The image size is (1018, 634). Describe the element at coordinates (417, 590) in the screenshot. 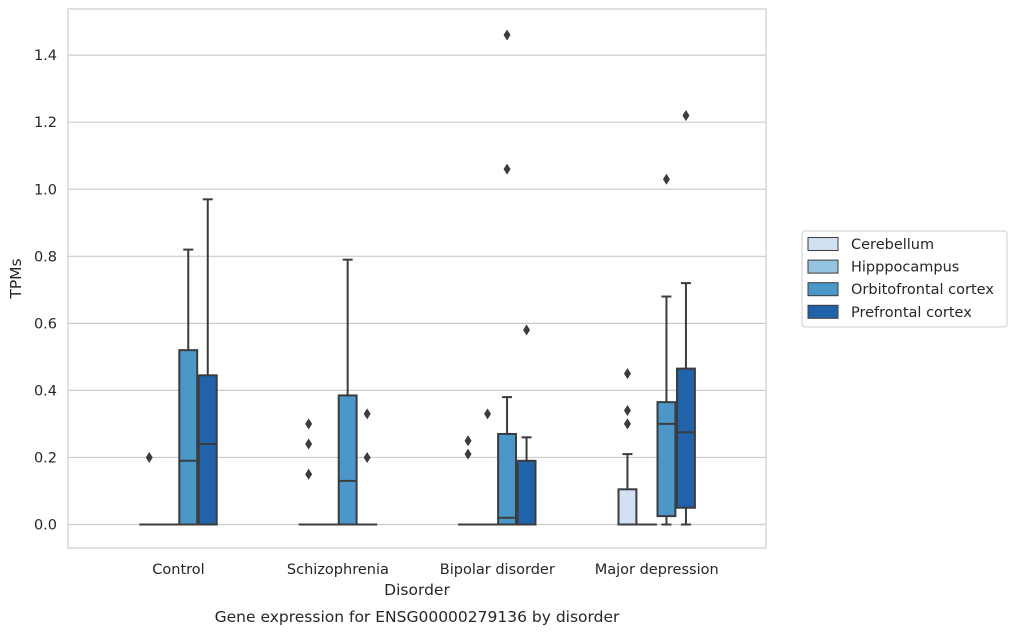

I see `x-axis-label: Disorder` at that location.